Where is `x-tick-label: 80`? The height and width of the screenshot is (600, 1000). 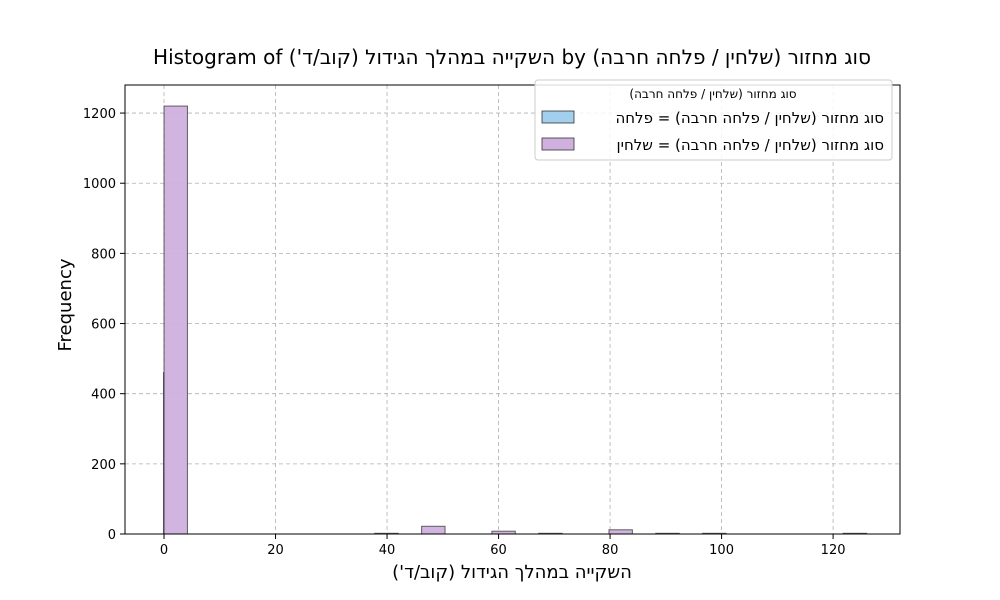 x-tick-label: 80 is located at coordinates (610, 550).